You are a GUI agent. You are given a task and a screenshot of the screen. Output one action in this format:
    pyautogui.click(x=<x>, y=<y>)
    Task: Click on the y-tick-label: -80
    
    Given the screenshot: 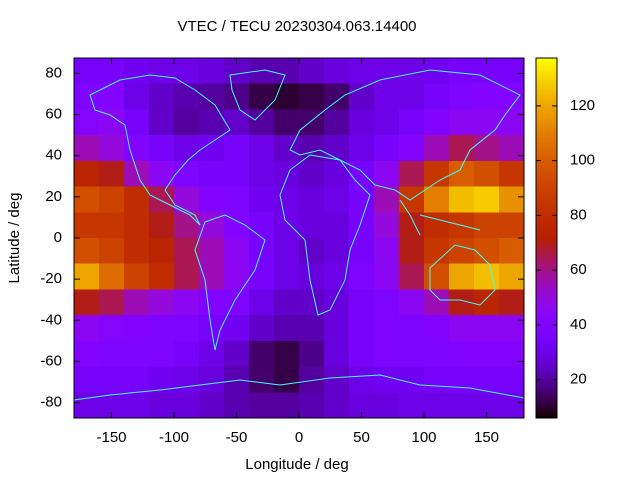 What is the action you would take?
    pyautogui.click(x=51, y=402)
    